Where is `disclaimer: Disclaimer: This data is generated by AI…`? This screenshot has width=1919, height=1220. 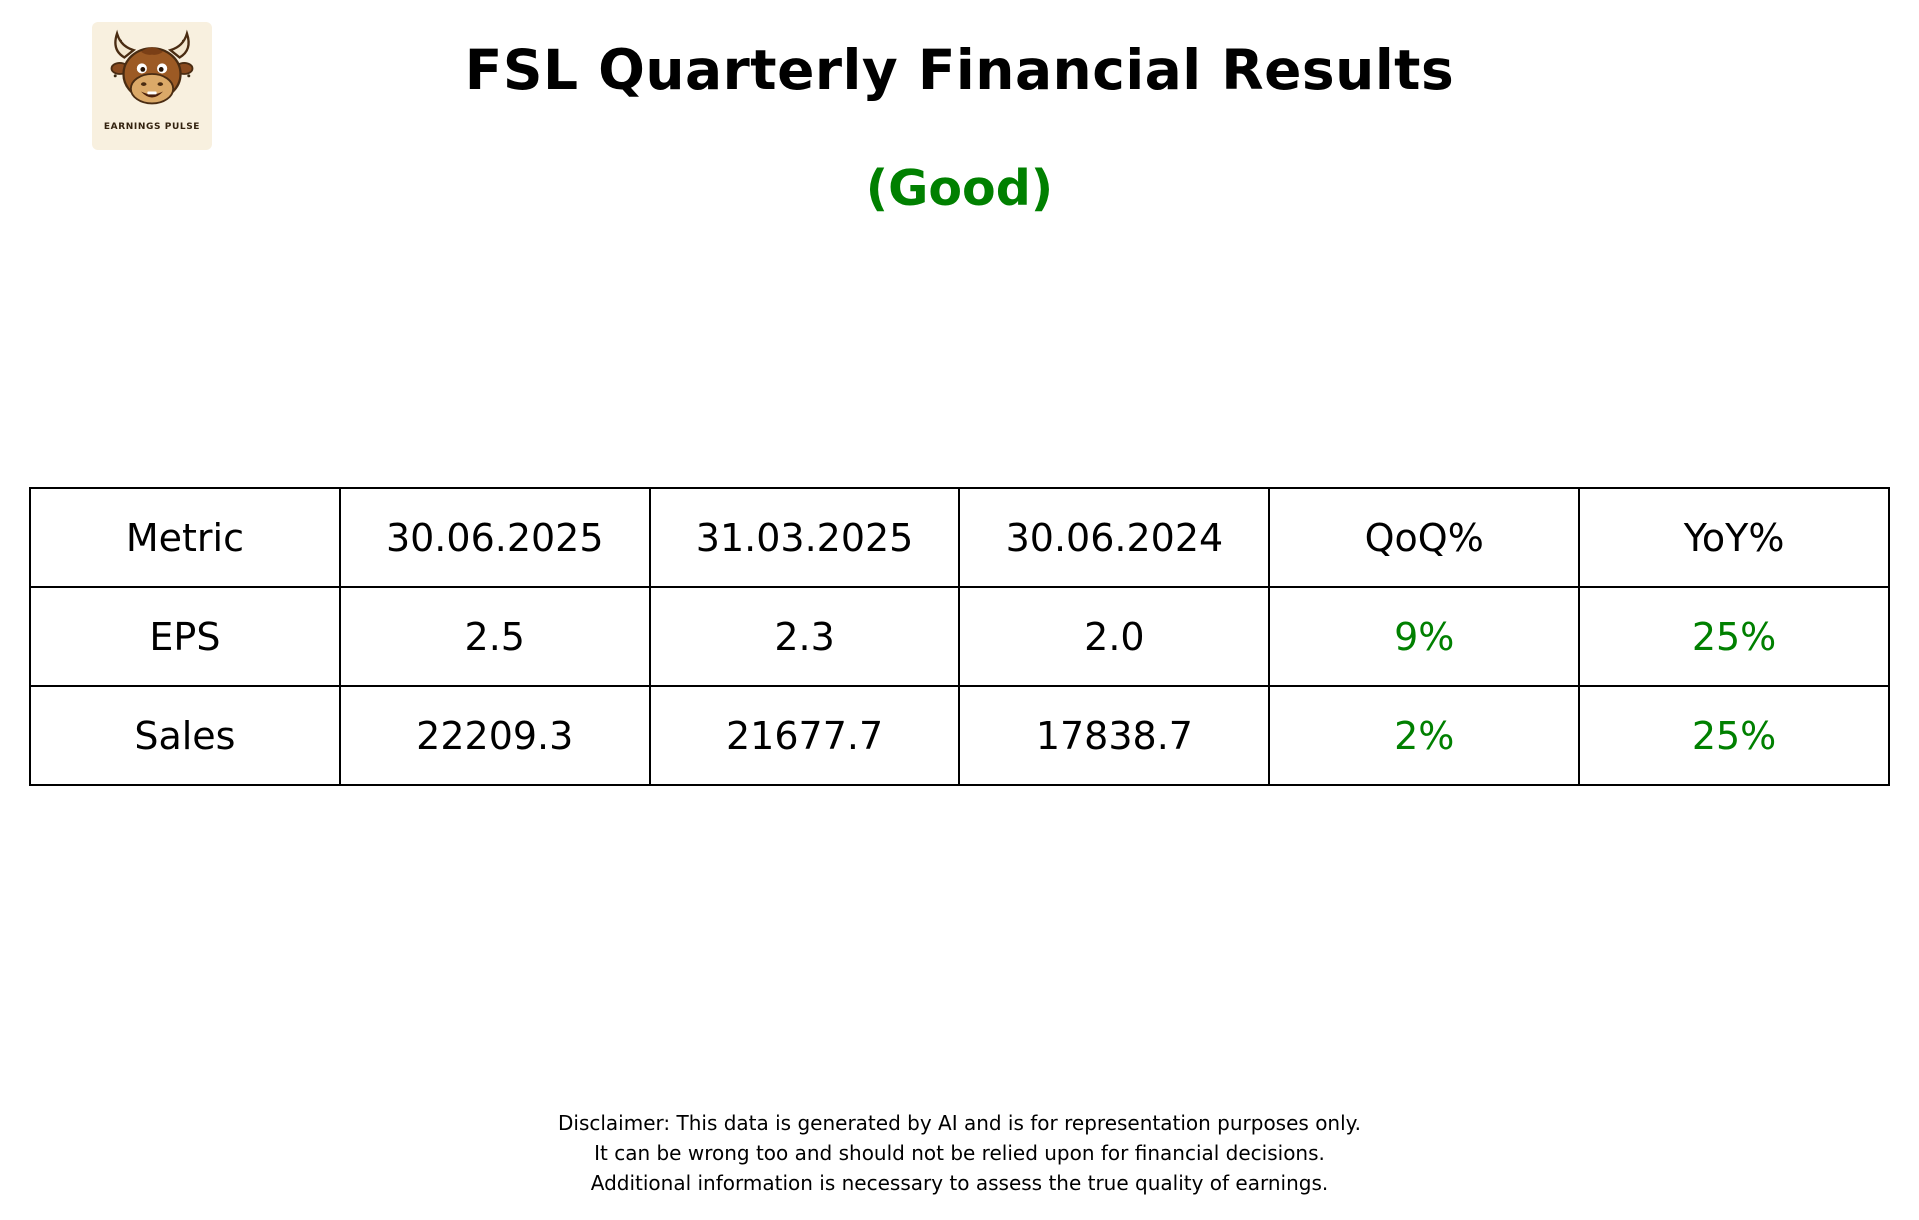
disclaimer: Disclaimer: This data is generated by AI… is located at coordinates (959, 1153).